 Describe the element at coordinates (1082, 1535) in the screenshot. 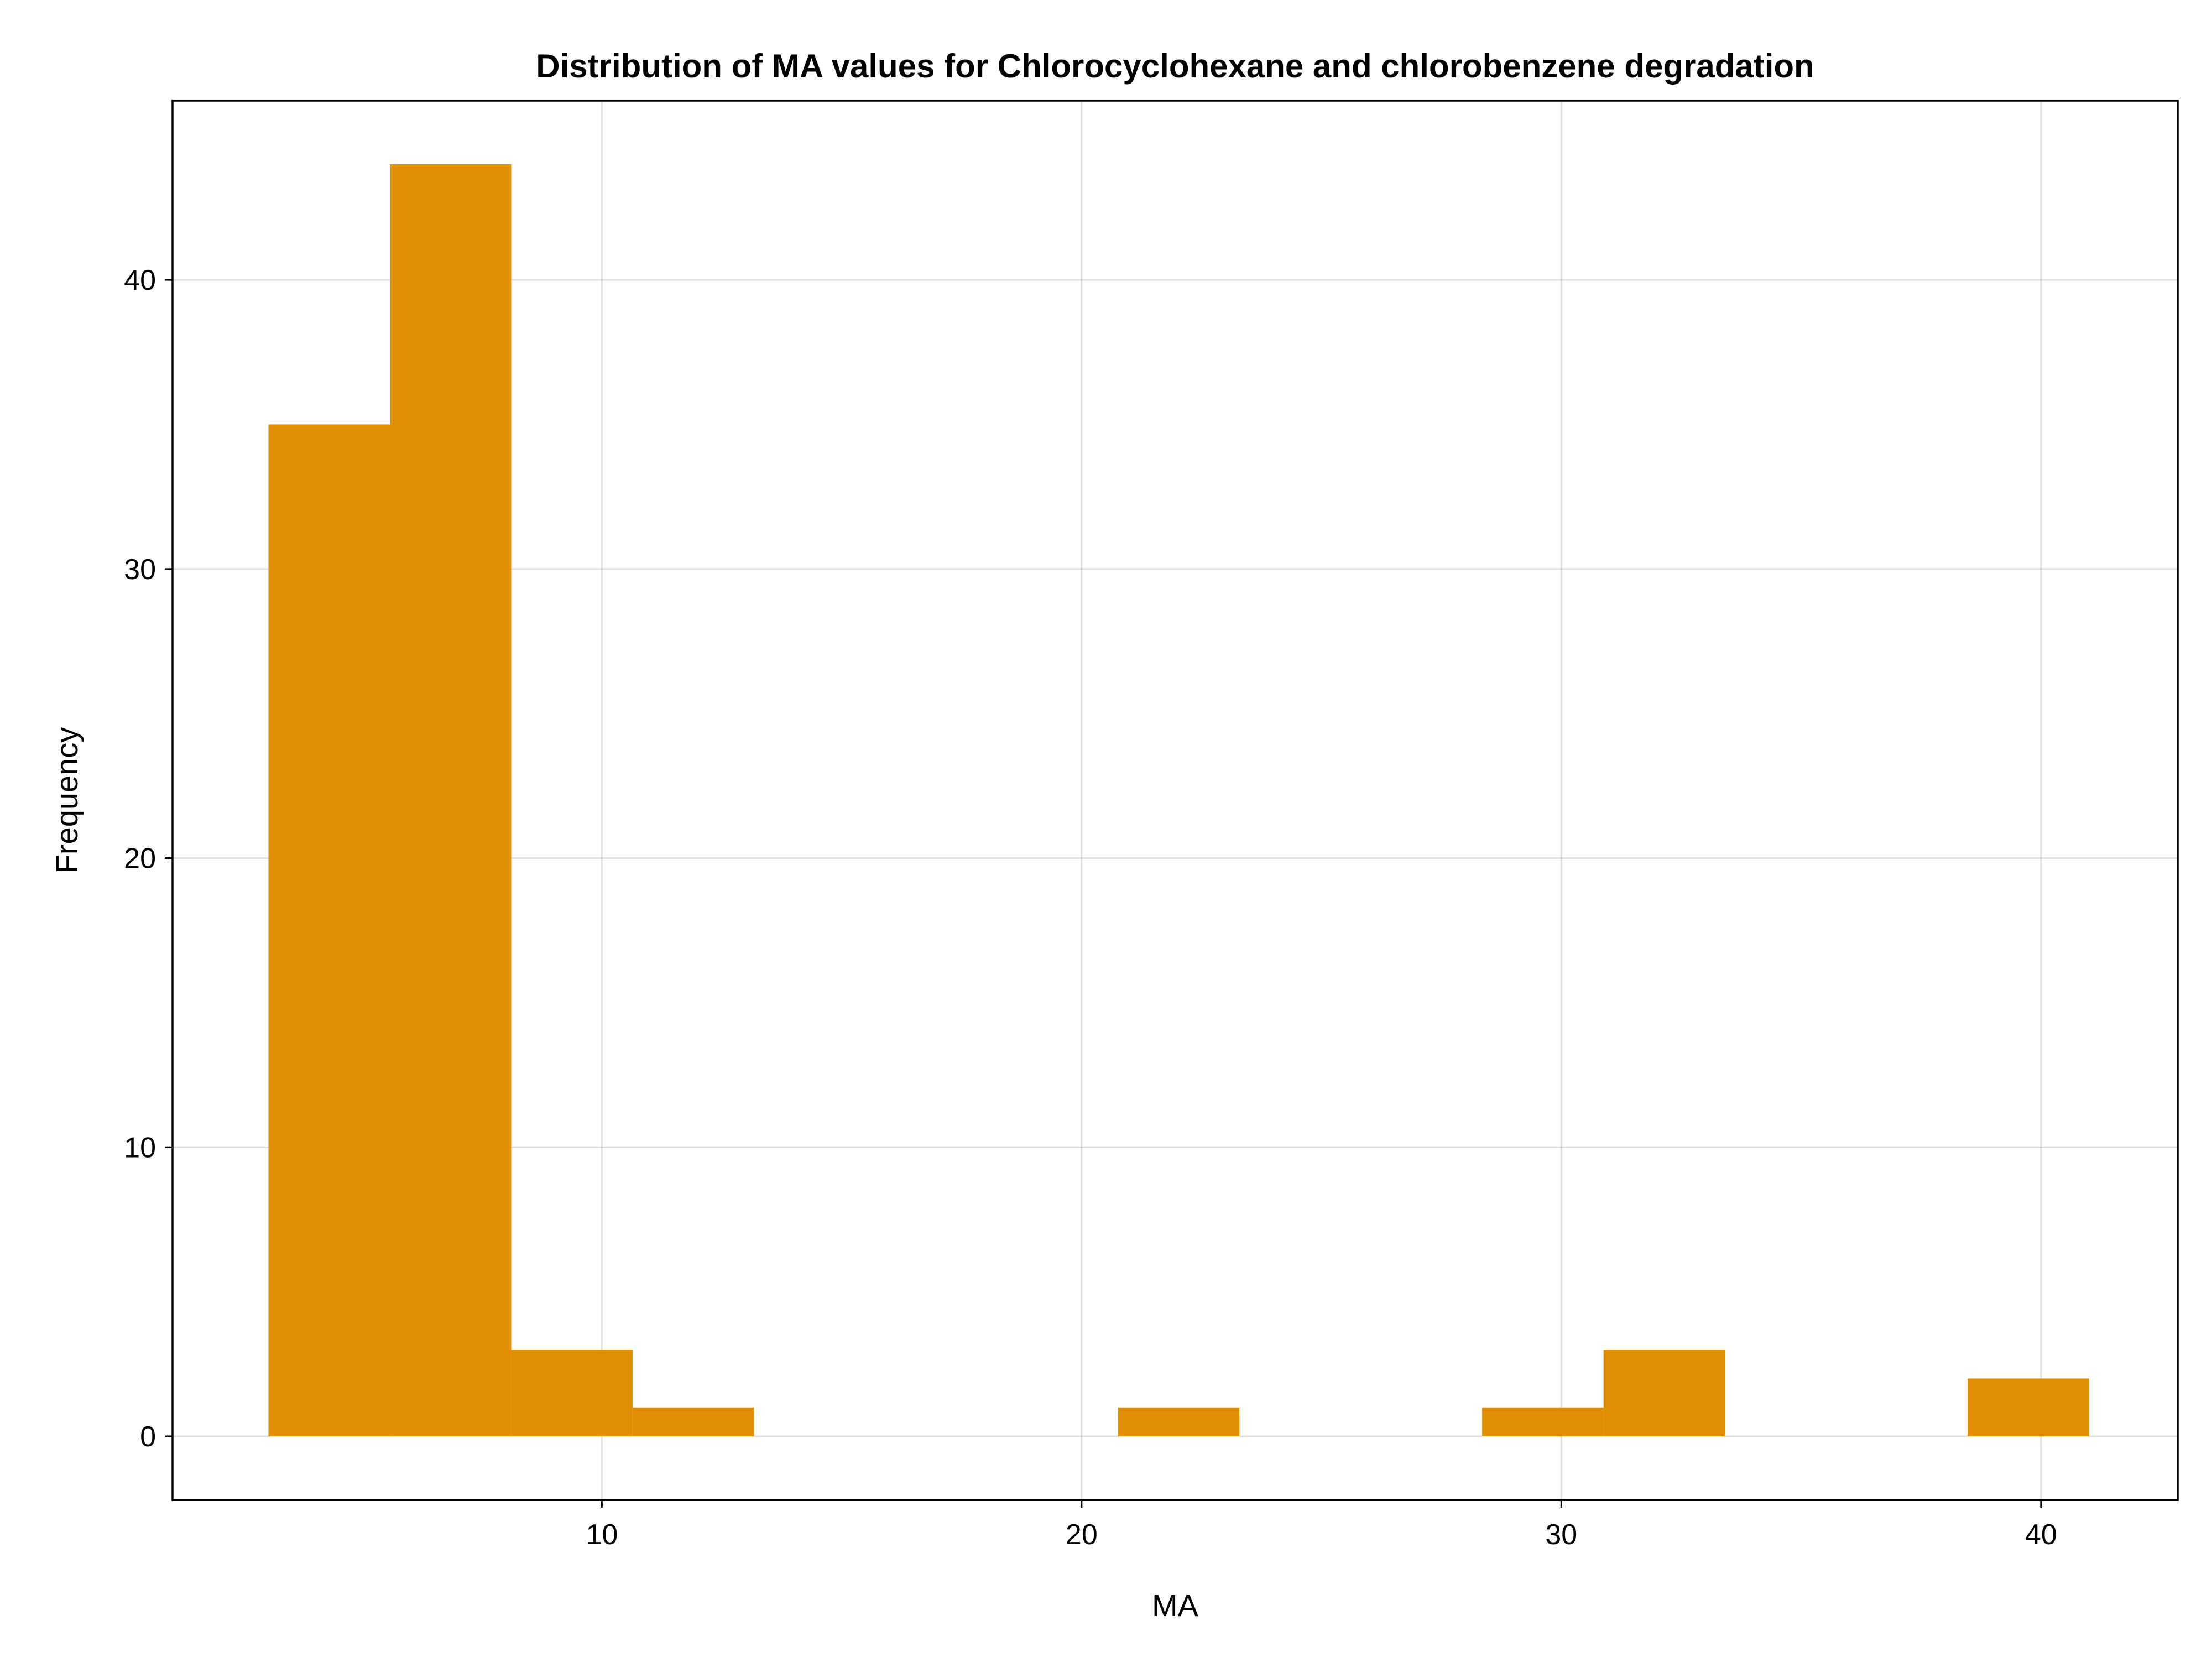

I see `x-tick-label: 20` at that location.